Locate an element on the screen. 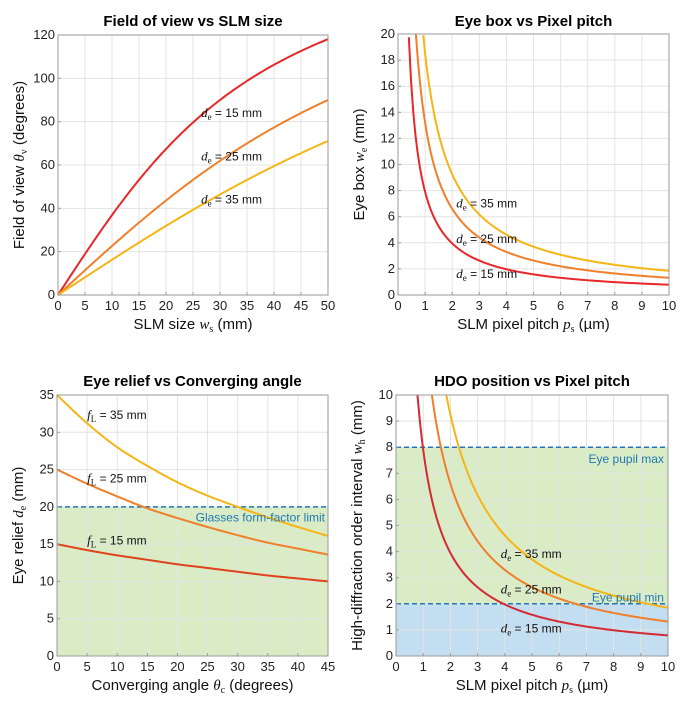 The image size is (695, 718). y-tick-label: 25 is located at coordinates (47, 469).